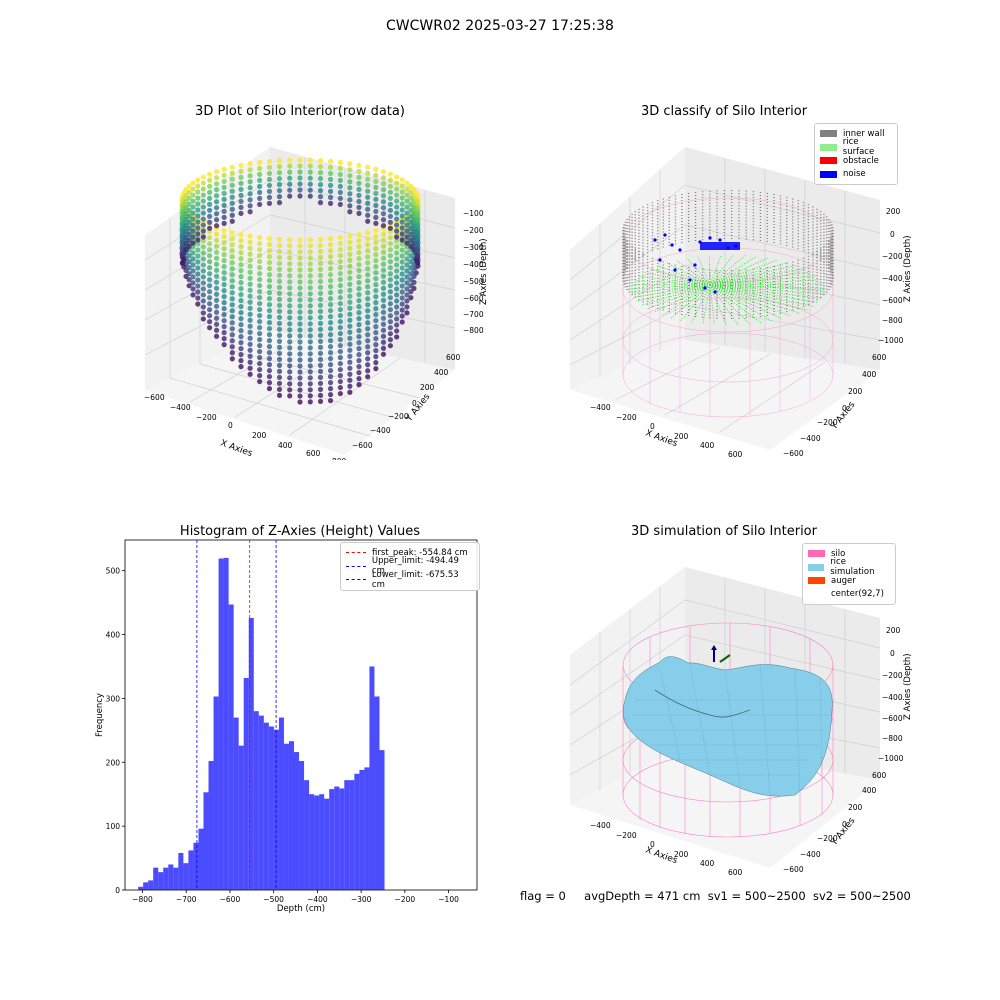  I want to click on x-tick: 800, so click(339, 458).